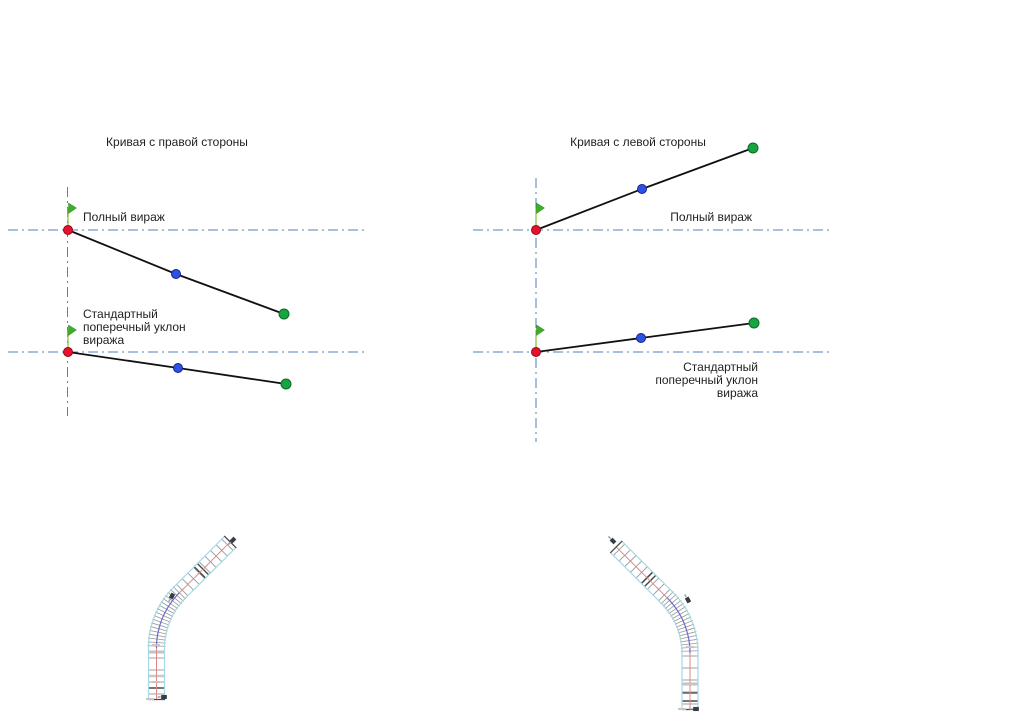  I want to click on left-panel-title: Кривая с правой стороны, so click(177, 142).